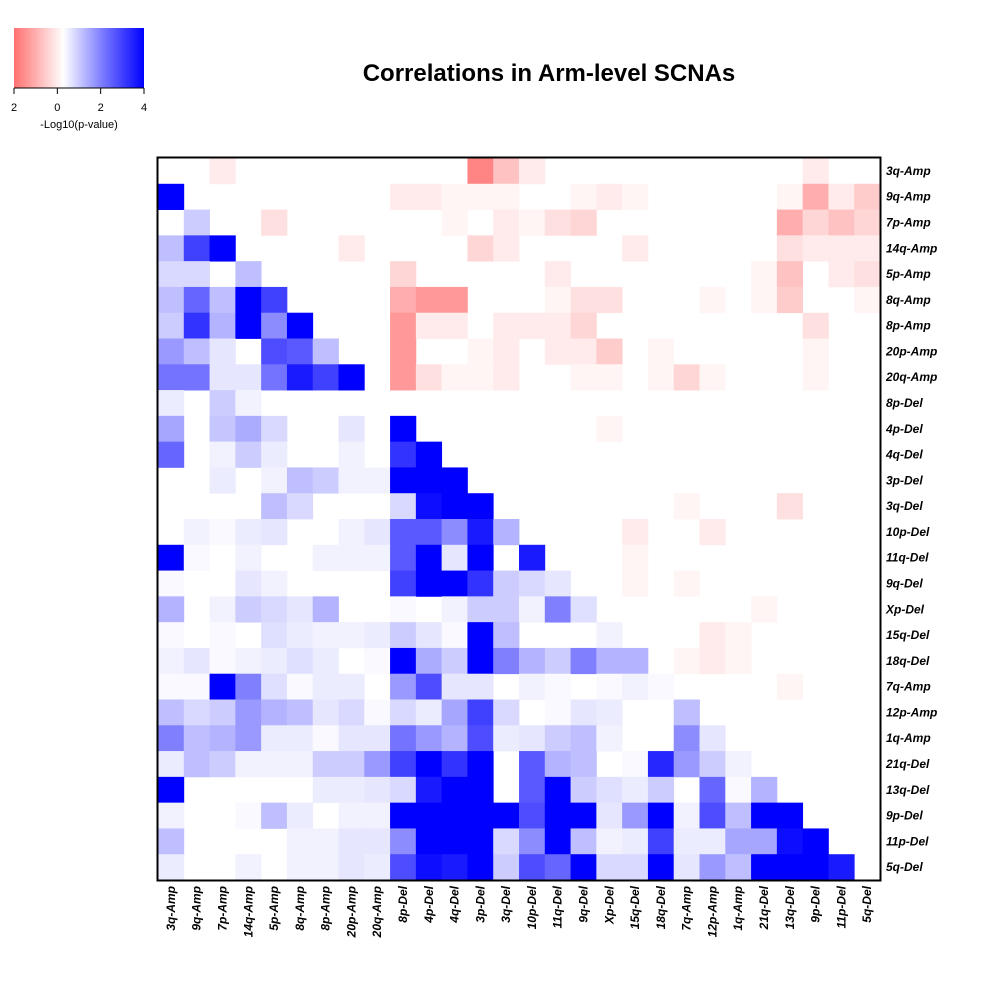  What do you see at coordinates (904, 480) in the screenshot?
I see `row-label-3p-Del: 3p-Del` at bounding box center [904, 480].